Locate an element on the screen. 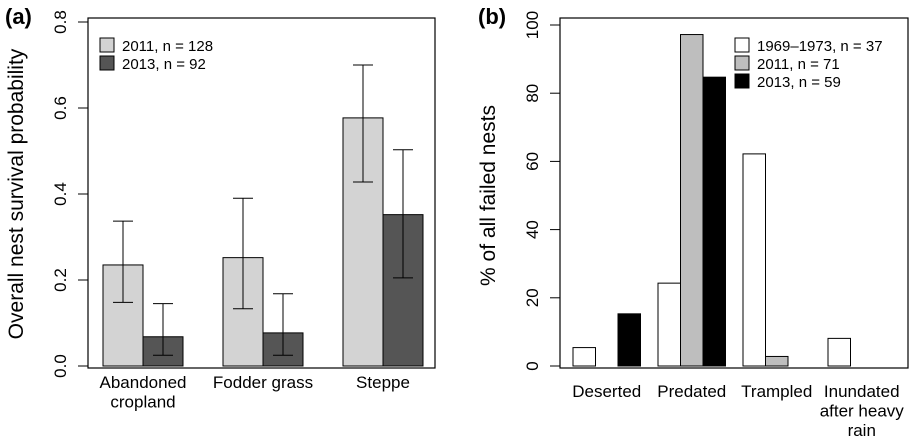 The height and width of the screenshot is (443, 921). x-tick-label: Abandoned cropland is located at coordinates (143, 392).